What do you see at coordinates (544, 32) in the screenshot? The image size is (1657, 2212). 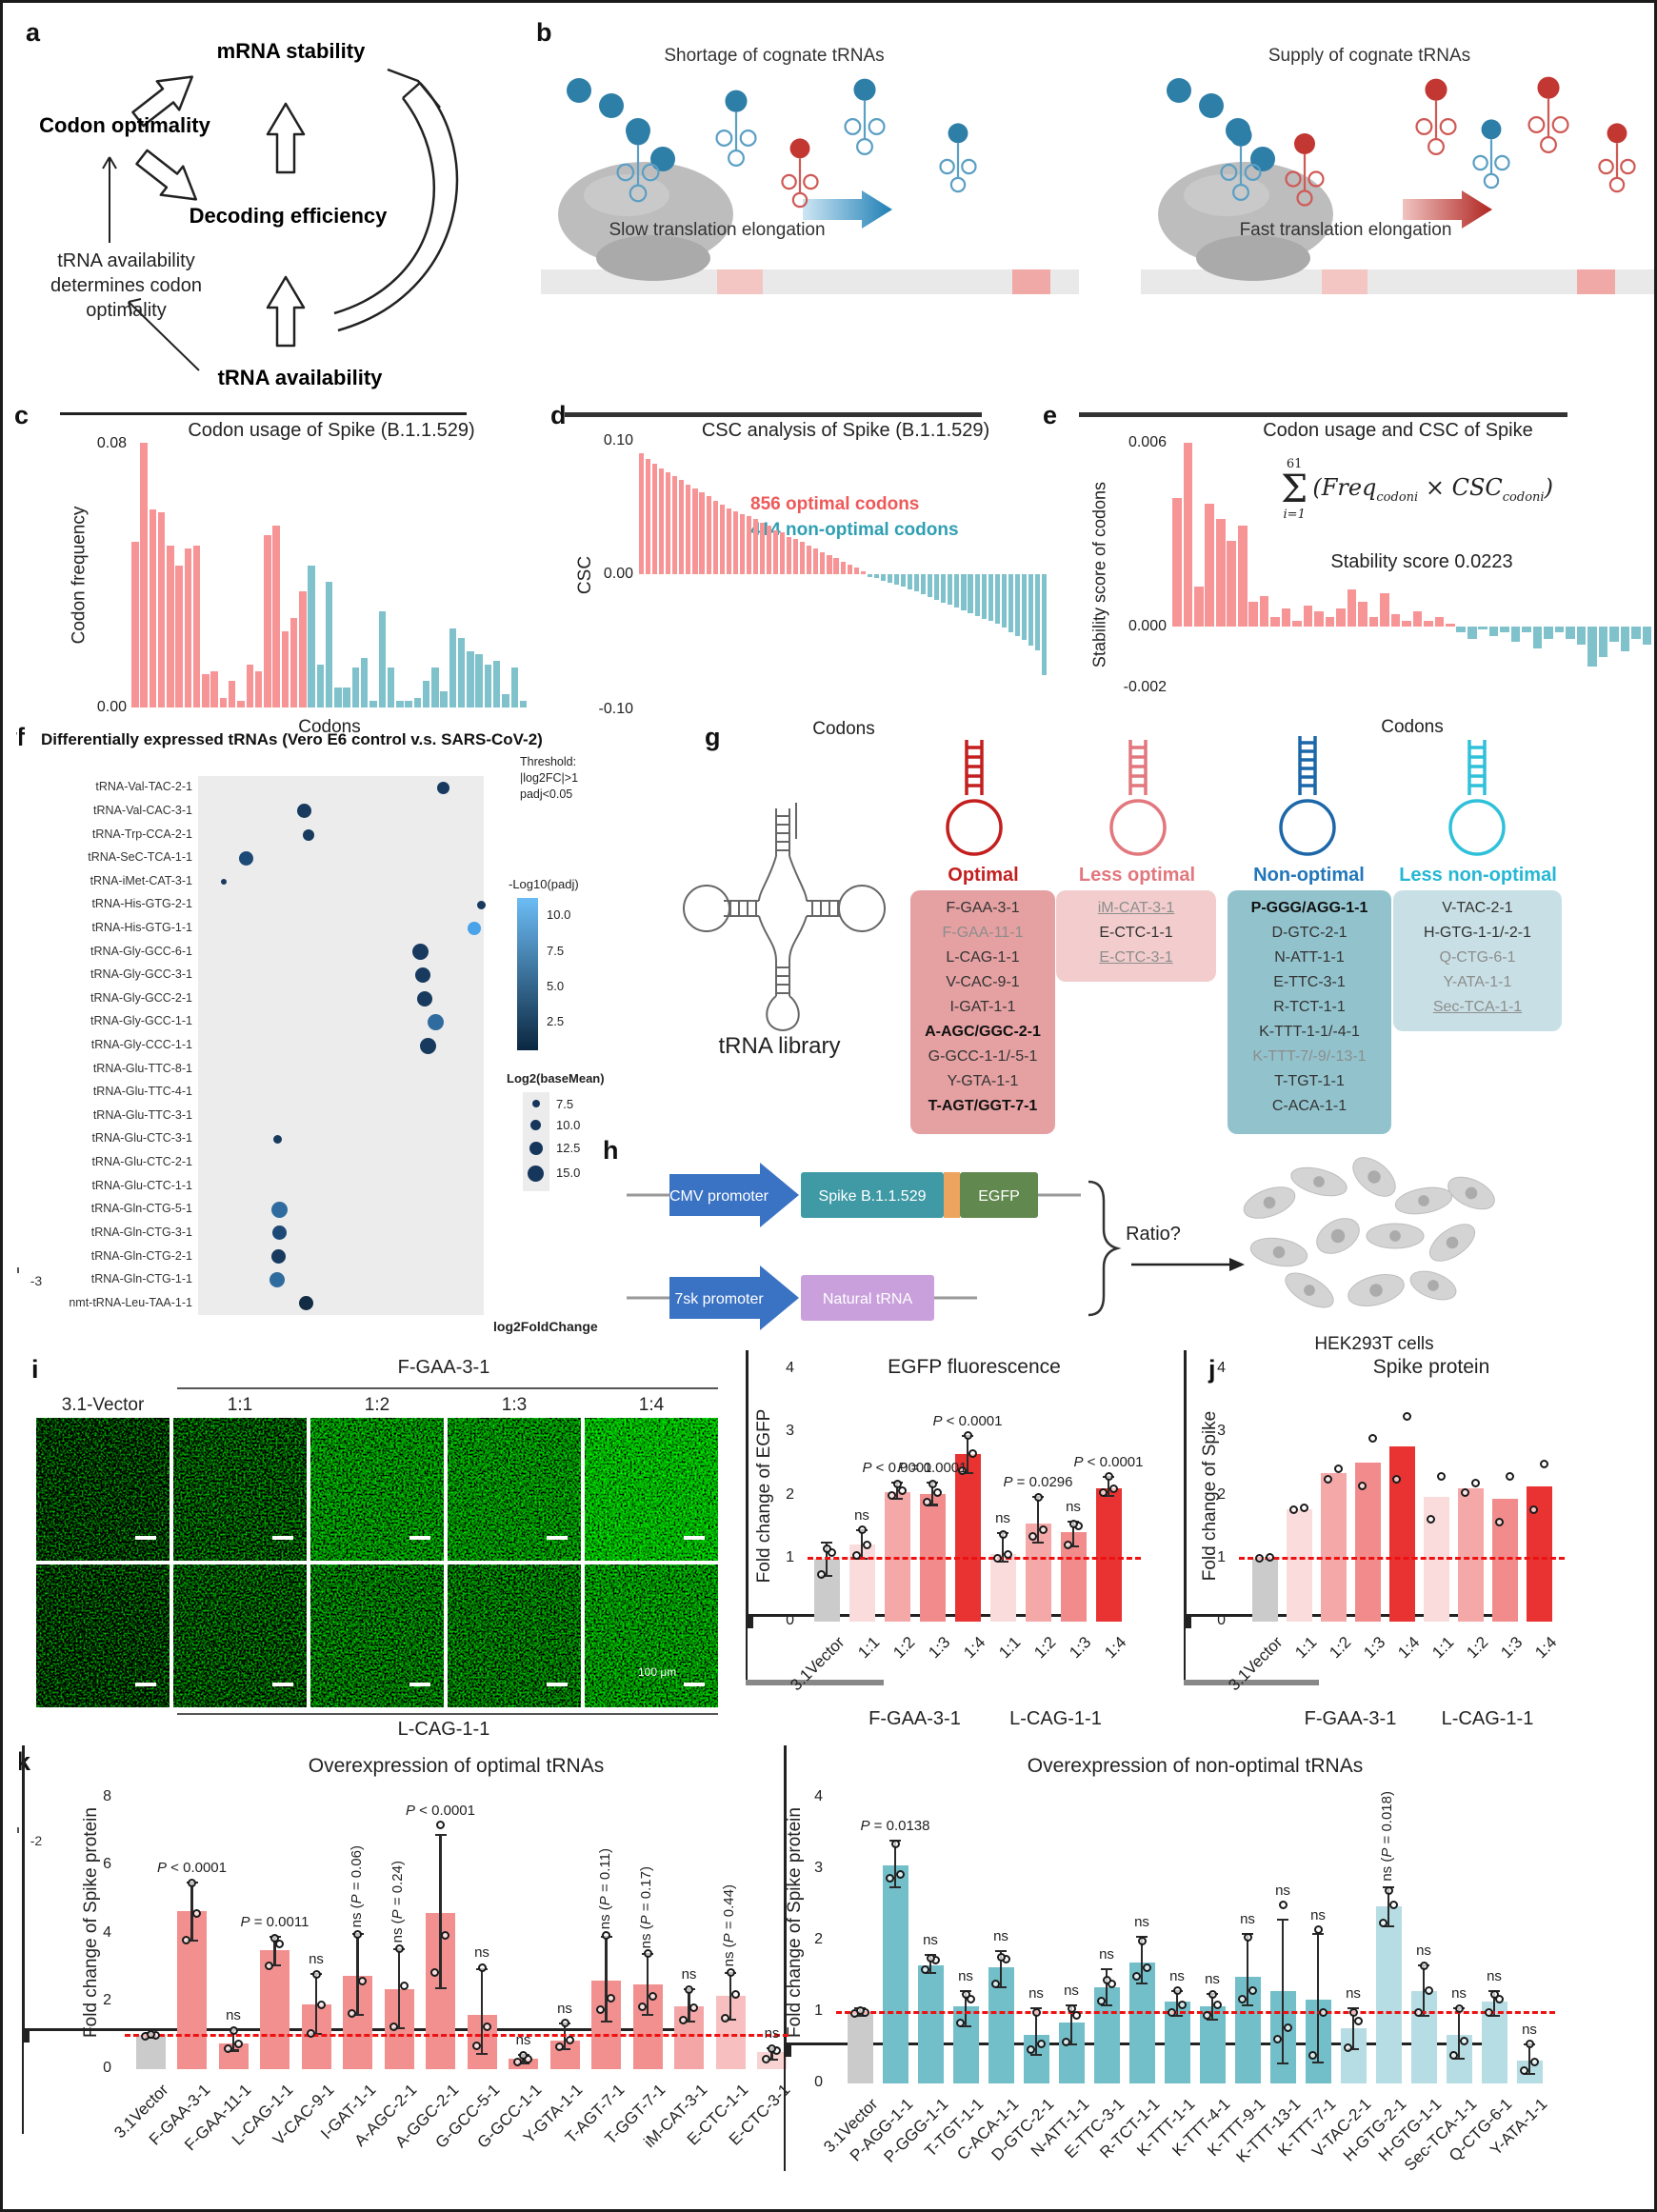 I see `panel-letter-b: b` at bounding box center [544, 32].